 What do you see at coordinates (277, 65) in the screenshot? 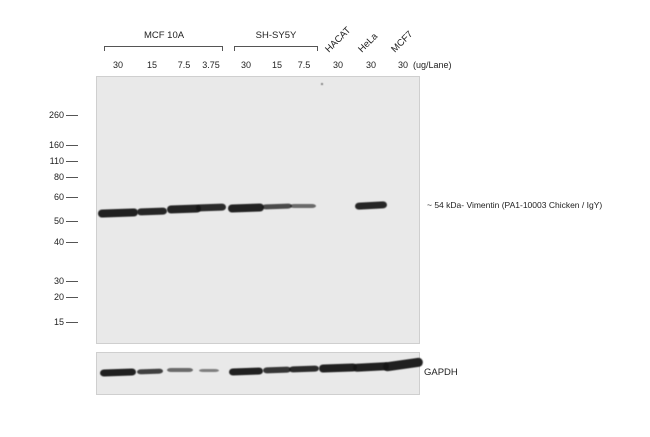
I see `lane-amount-6: 15` at bounding box center [277, 65].